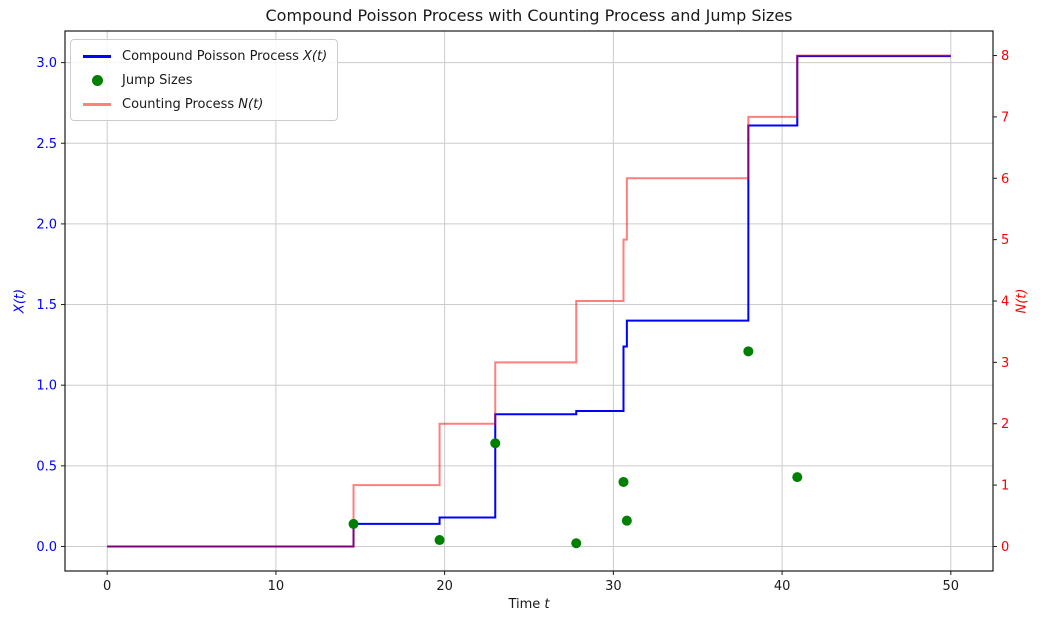 The height and width of the screenshot is (625, 1043). Describe the element at coordinates (157, 80) in the screenshot. I see `legend-label: Jump Sizes` at that location.